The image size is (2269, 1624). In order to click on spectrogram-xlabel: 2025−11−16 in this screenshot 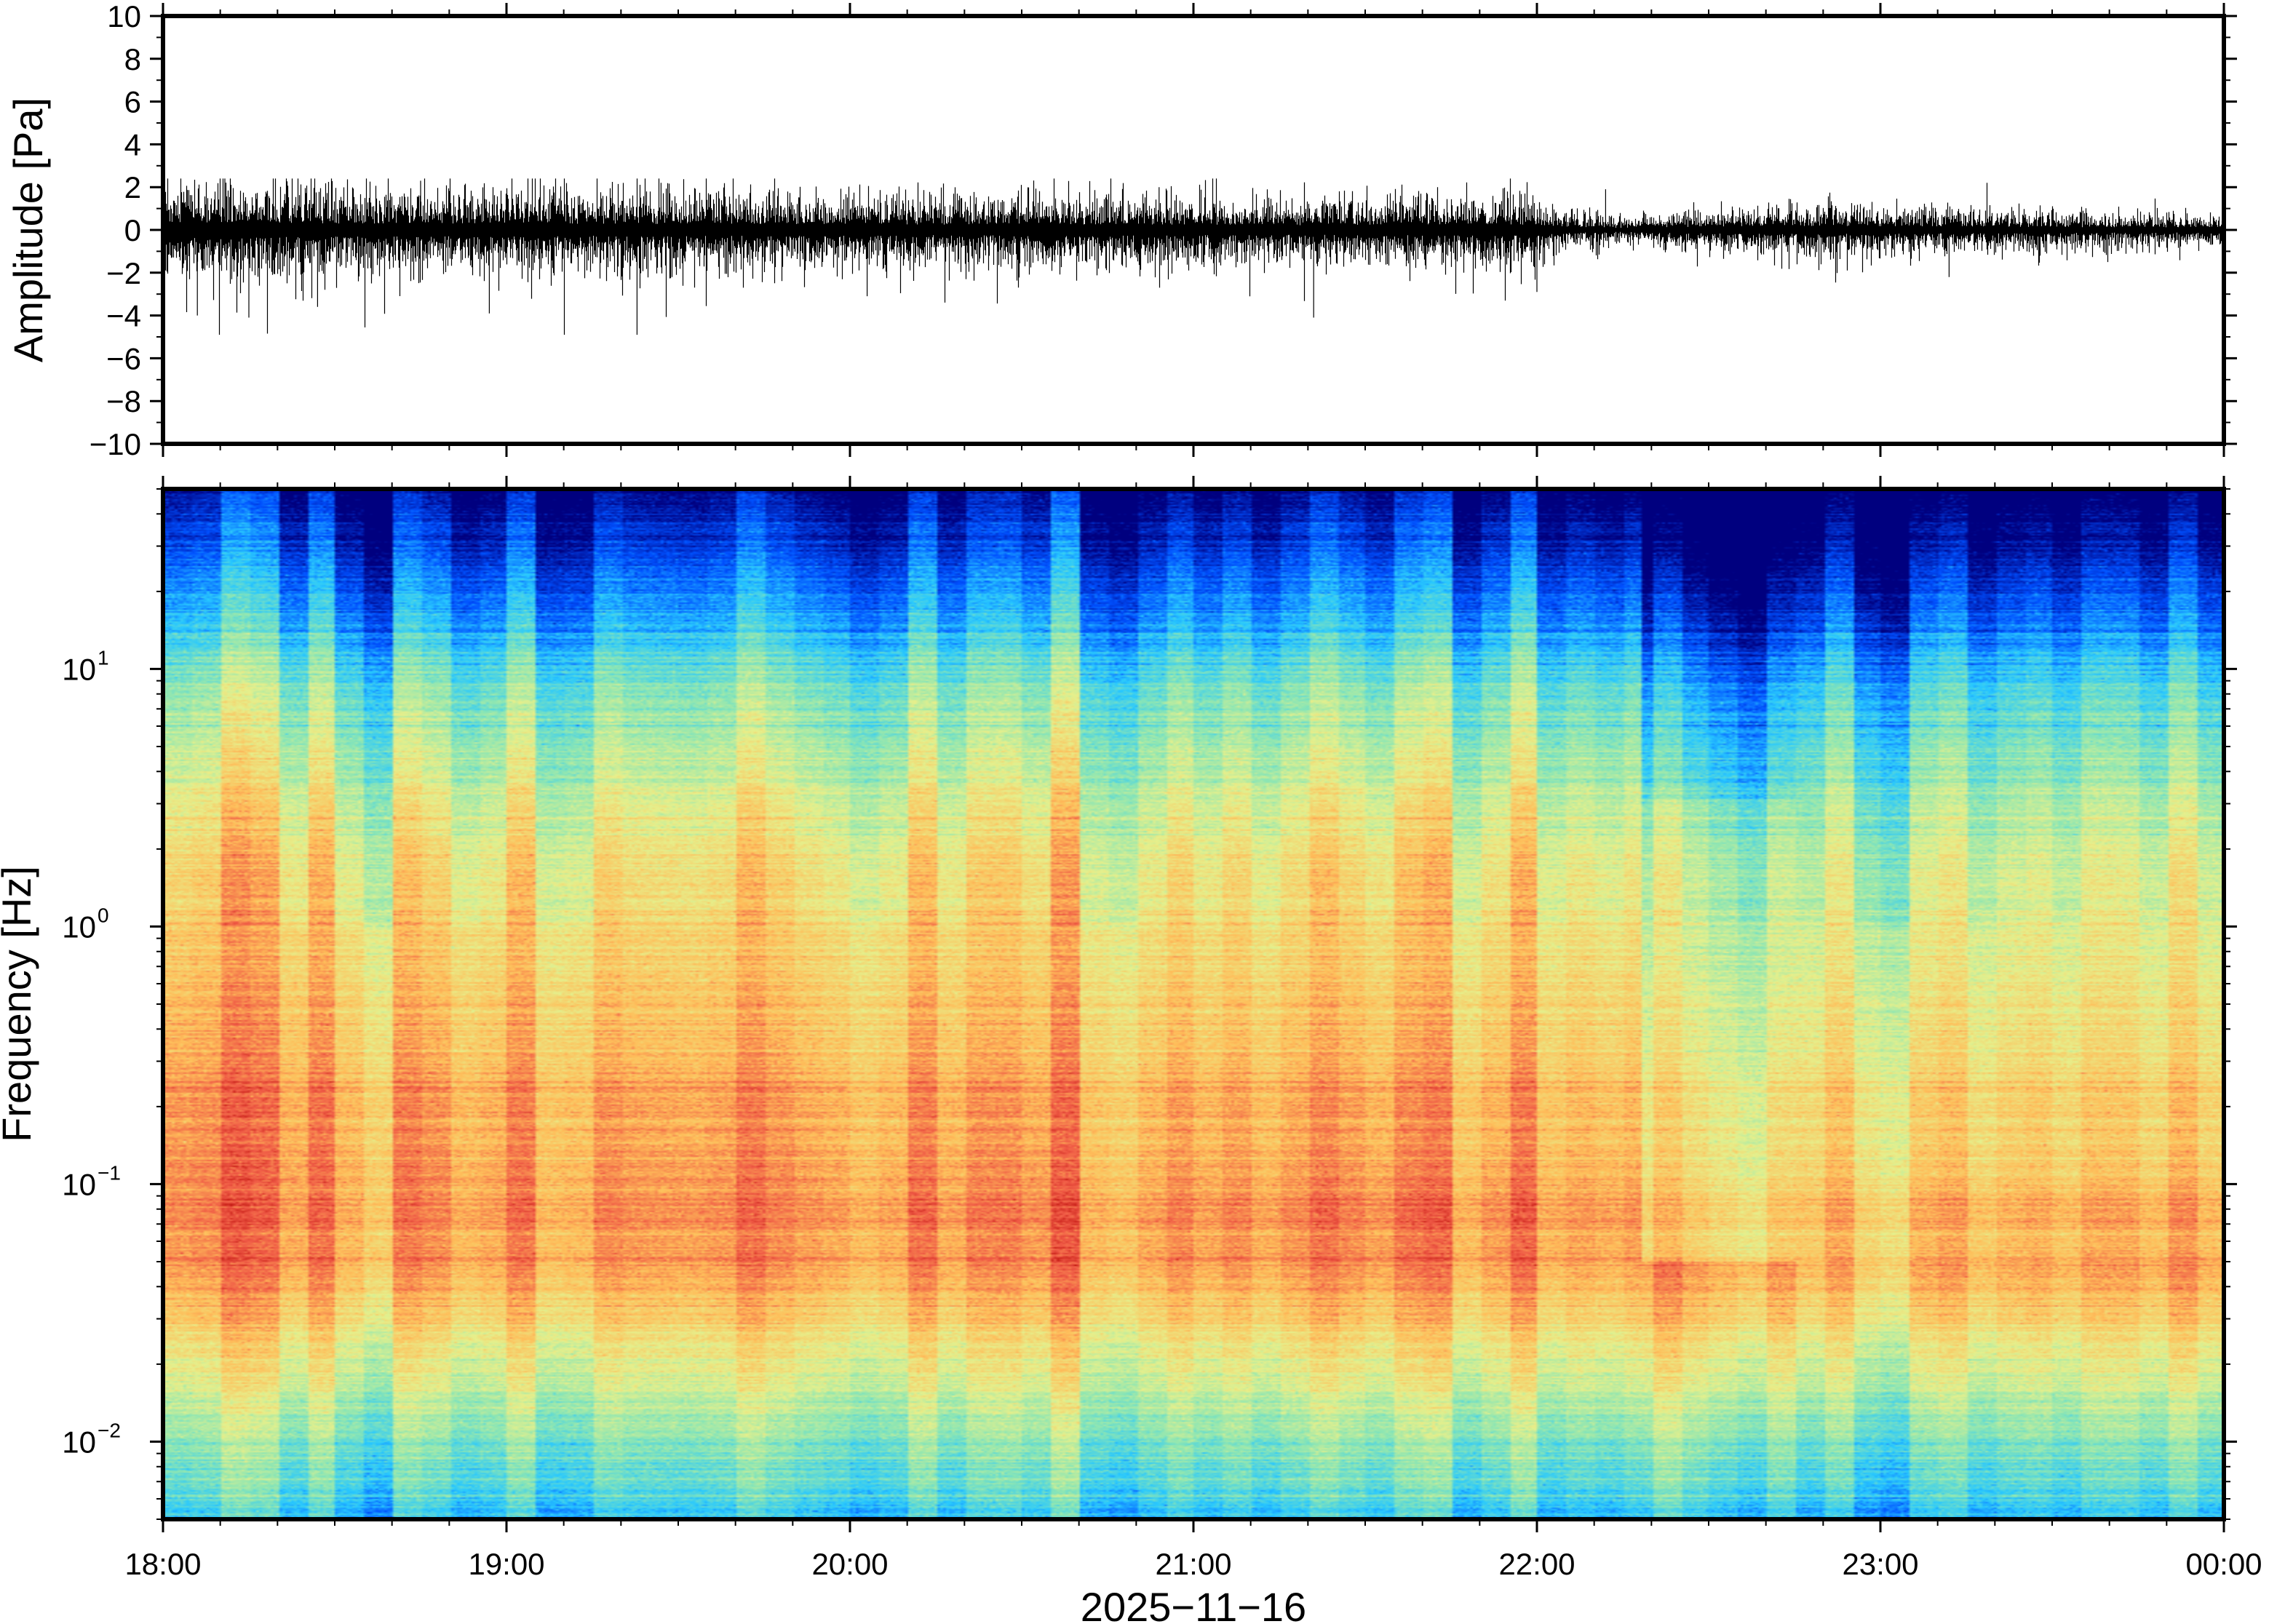, I will do `click(1193, 1604)`.